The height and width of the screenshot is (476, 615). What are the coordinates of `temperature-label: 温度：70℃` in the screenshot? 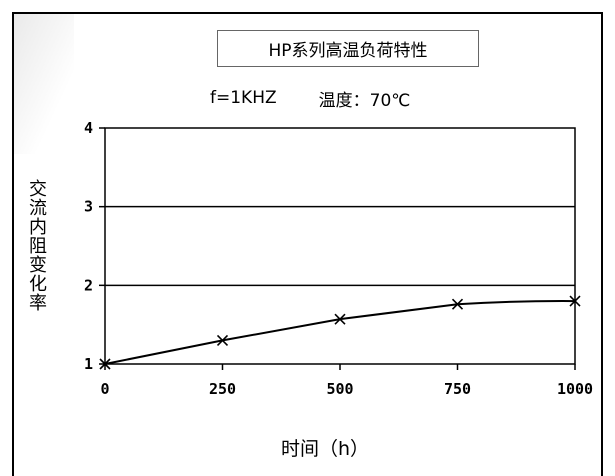 It's located at (364, 100).